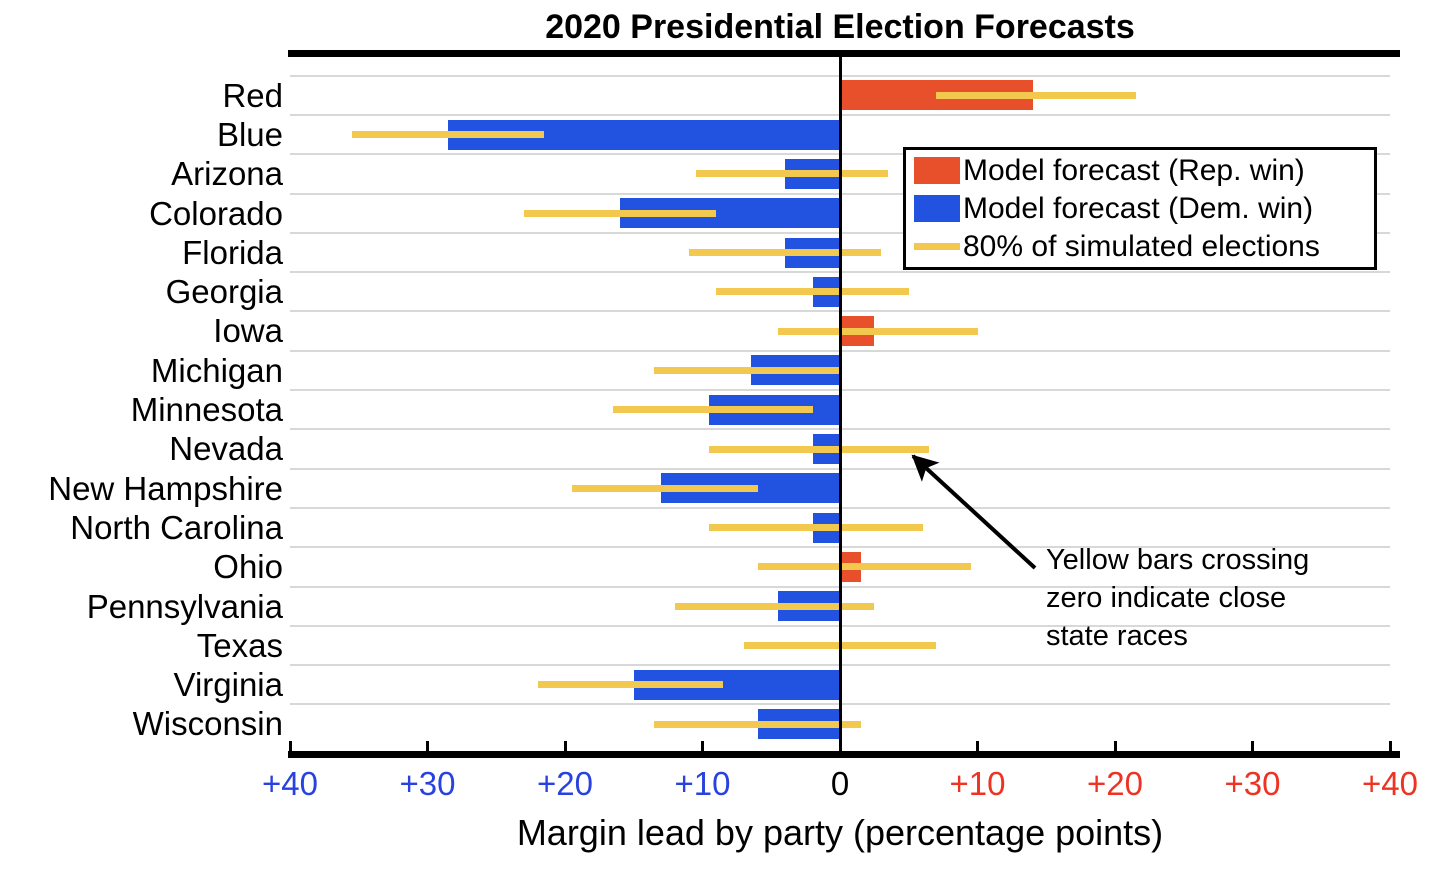  What do you see at coordinates (840, 404) in the screenshot?
I see `zero-line` at bounding box center [840, 404].